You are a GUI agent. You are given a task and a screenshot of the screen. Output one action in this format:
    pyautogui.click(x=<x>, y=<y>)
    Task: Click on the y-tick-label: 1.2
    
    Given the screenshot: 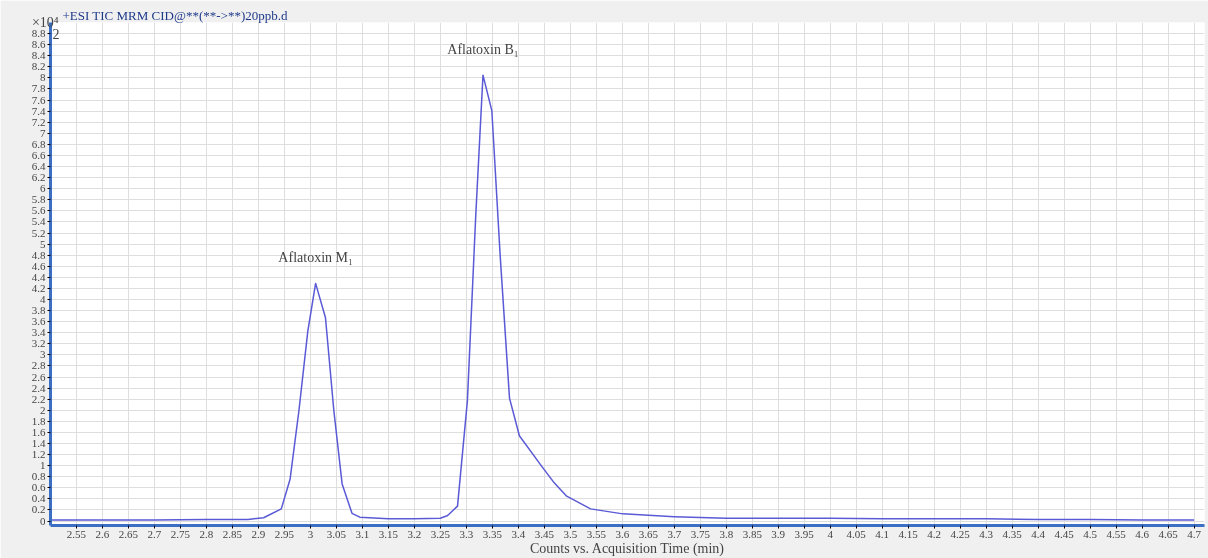 What is the action you would take?
    pyautogui.click(x=38, y=454)
    